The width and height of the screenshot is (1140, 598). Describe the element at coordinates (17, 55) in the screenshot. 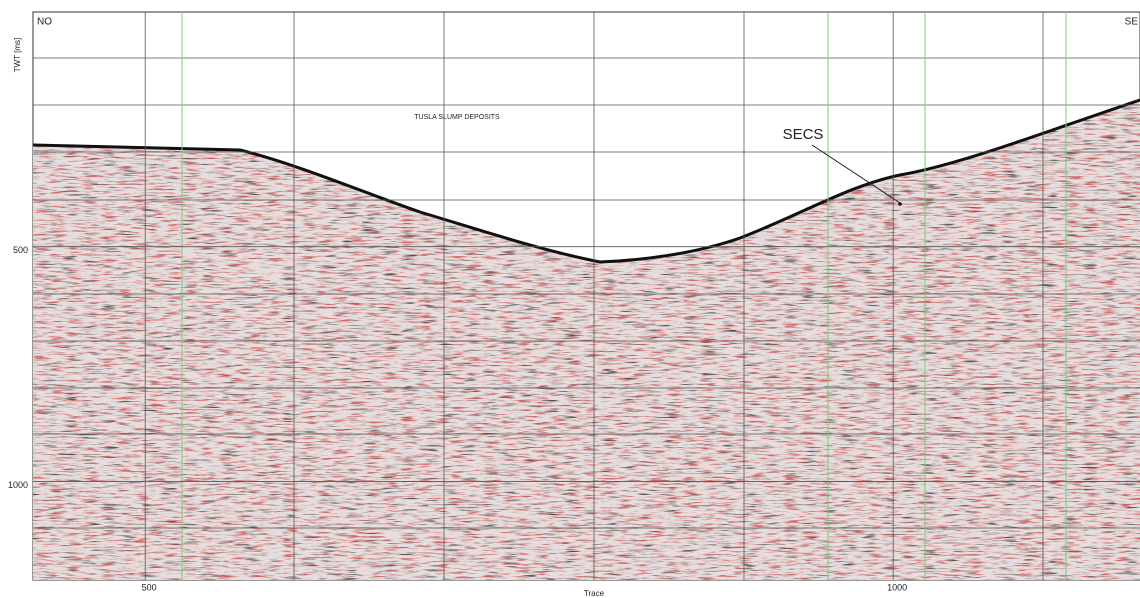

I see `y-axis-label: TWT [ms]` at that location.